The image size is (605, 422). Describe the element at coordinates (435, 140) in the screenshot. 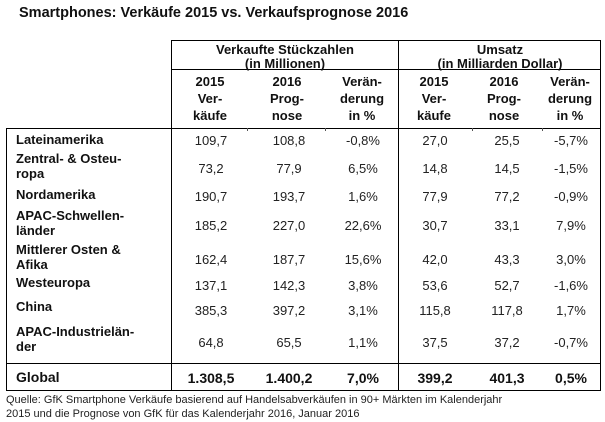

I see `table-cell: 27,0` at that location.